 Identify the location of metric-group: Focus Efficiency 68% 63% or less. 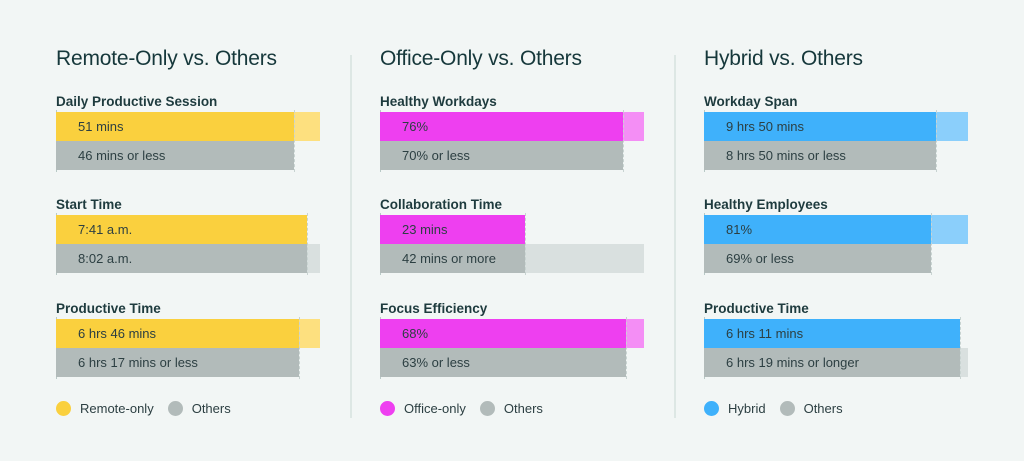
(512, 346).